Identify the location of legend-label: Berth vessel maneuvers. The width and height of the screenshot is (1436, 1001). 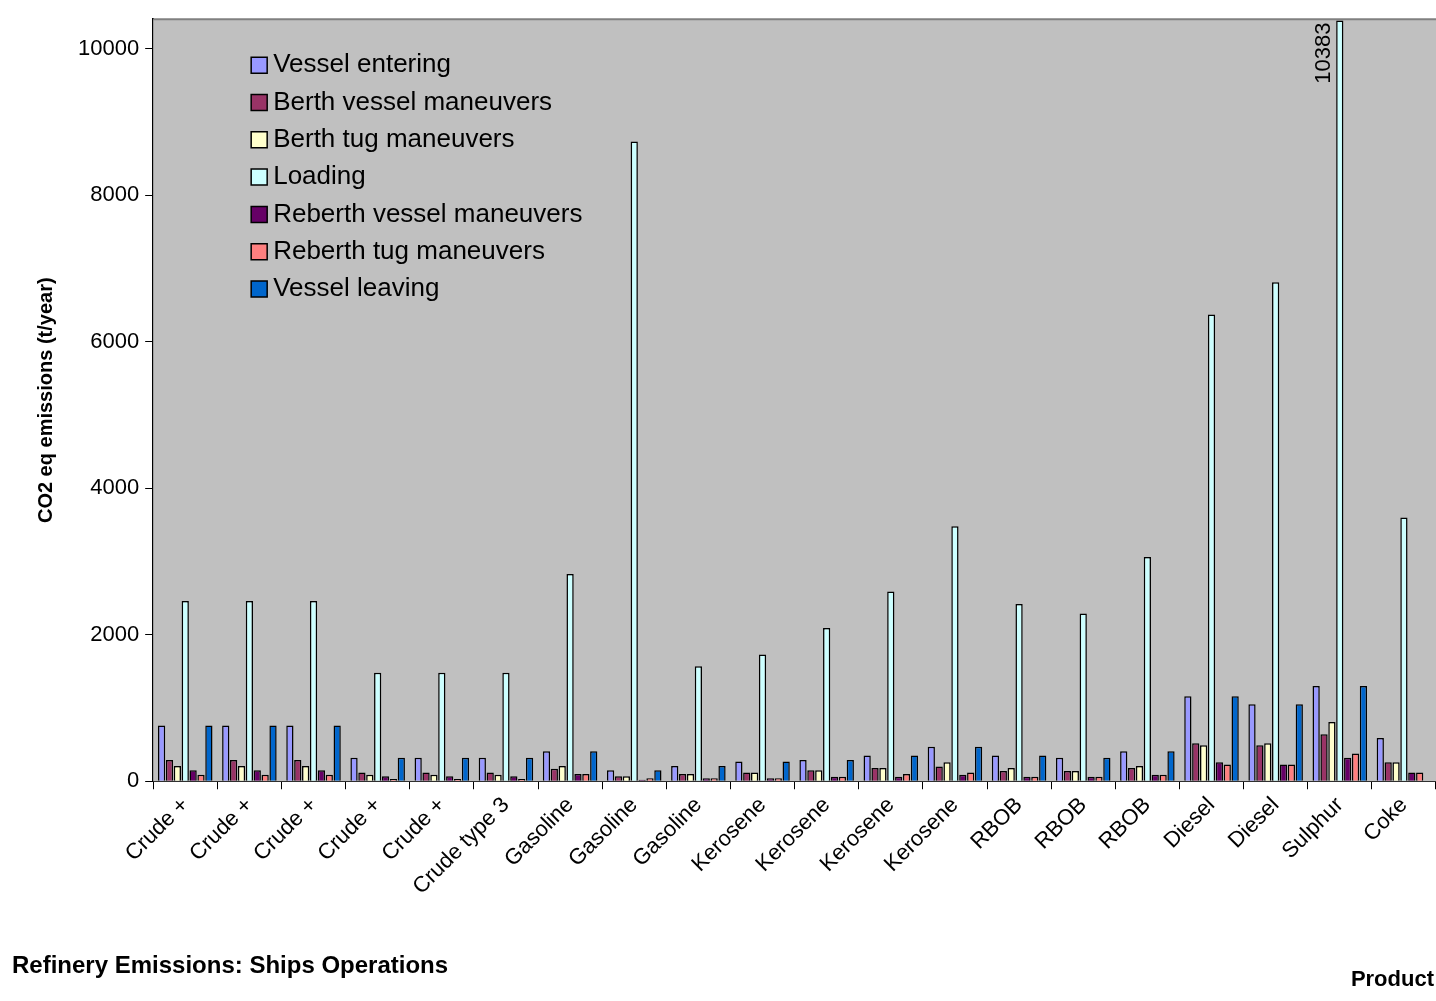
(413, 100).